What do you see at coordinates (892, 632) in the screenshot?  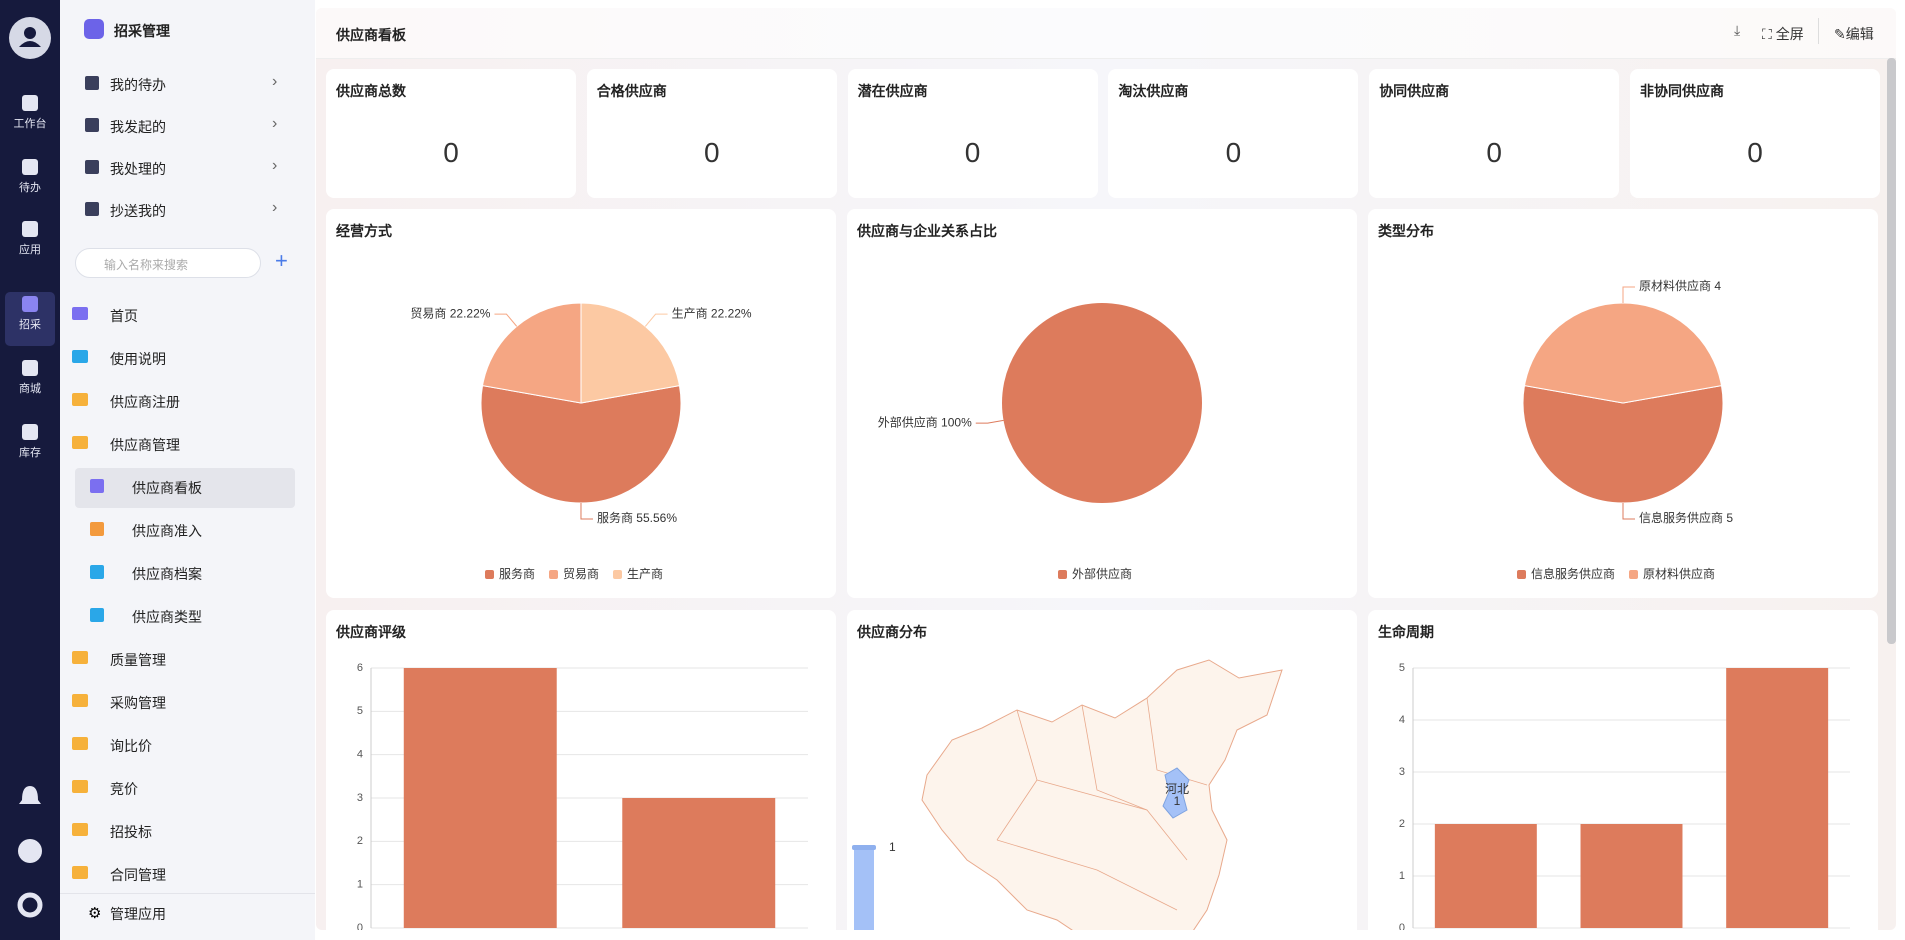 I see `chart-title: 供应商分布` at bounding box center [892, 632].